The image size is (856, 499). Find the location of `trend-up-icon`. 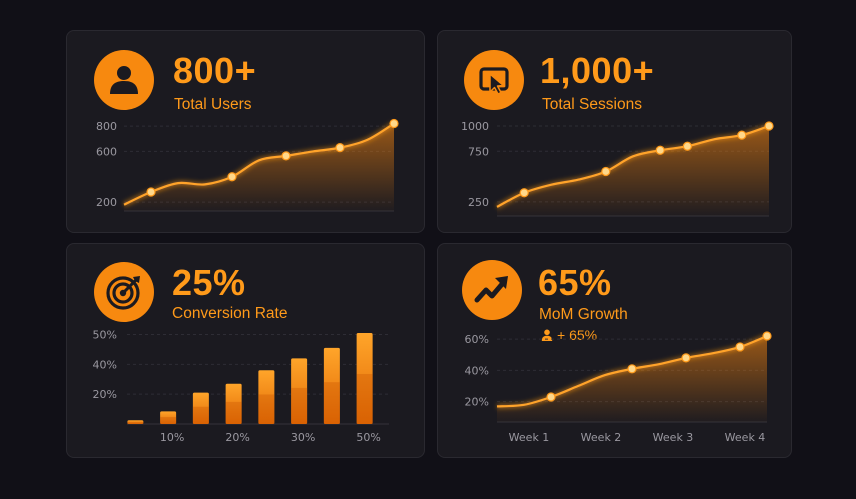

trend-up-icon is located at coordinates (492, 290).